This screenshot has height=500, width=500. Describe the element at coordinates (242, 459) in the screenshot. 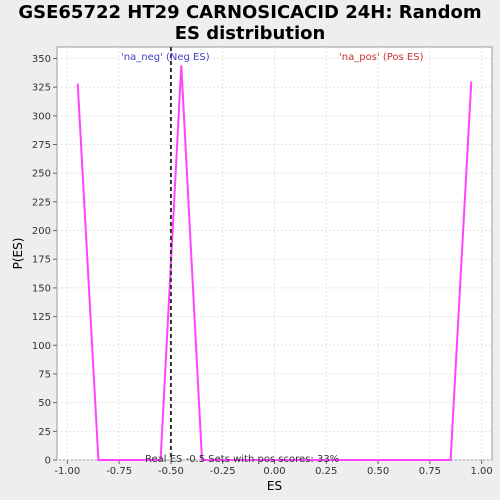

I see `real-es-annotation: Real ES -0.5 Sets with pos scores: 33%` at that location.